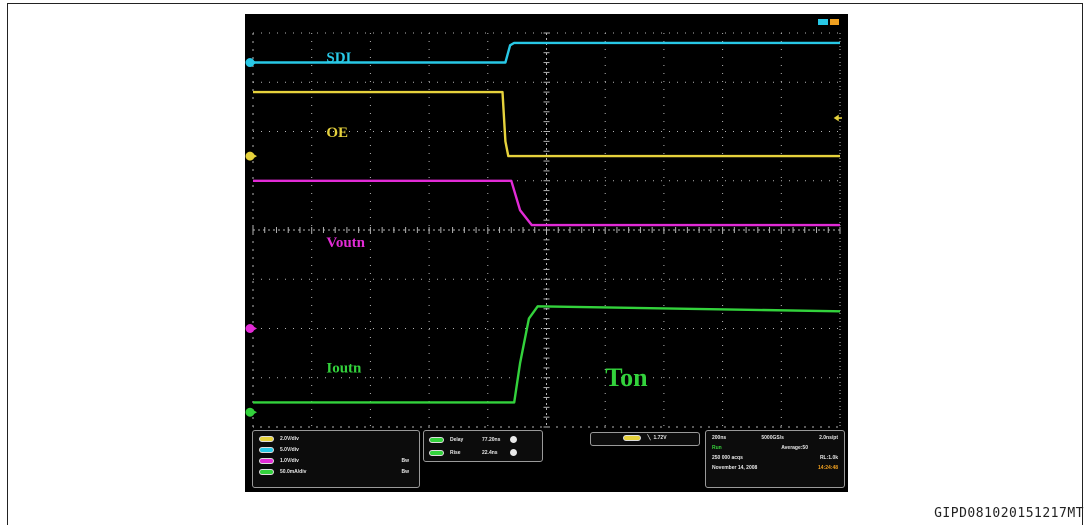  I want to click on channel-4-scale: 50.0mA/div Bw, so click(336, 471).